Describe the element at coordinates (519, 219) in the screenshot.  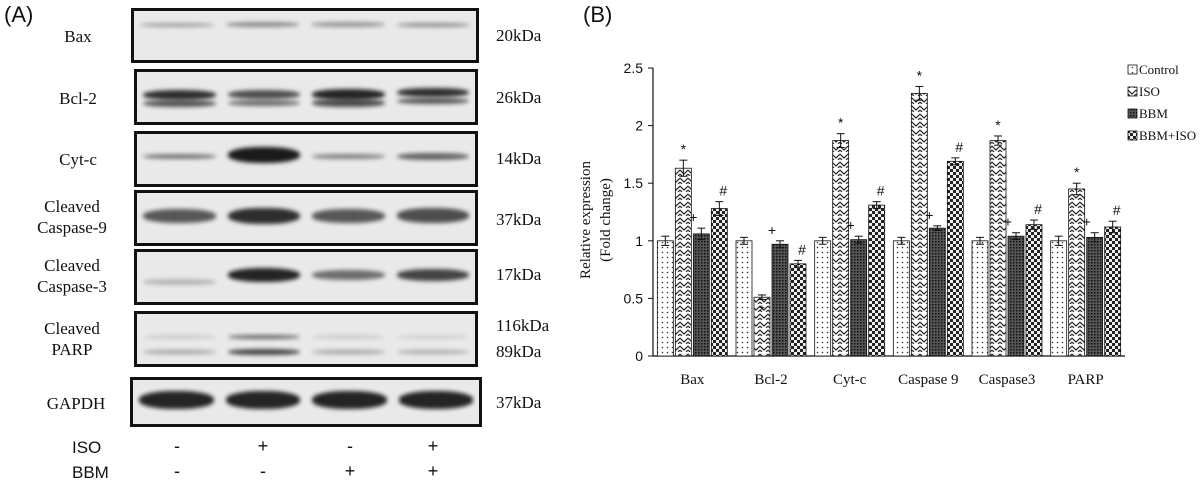
I see `kda-label: 37kDa` at that location.